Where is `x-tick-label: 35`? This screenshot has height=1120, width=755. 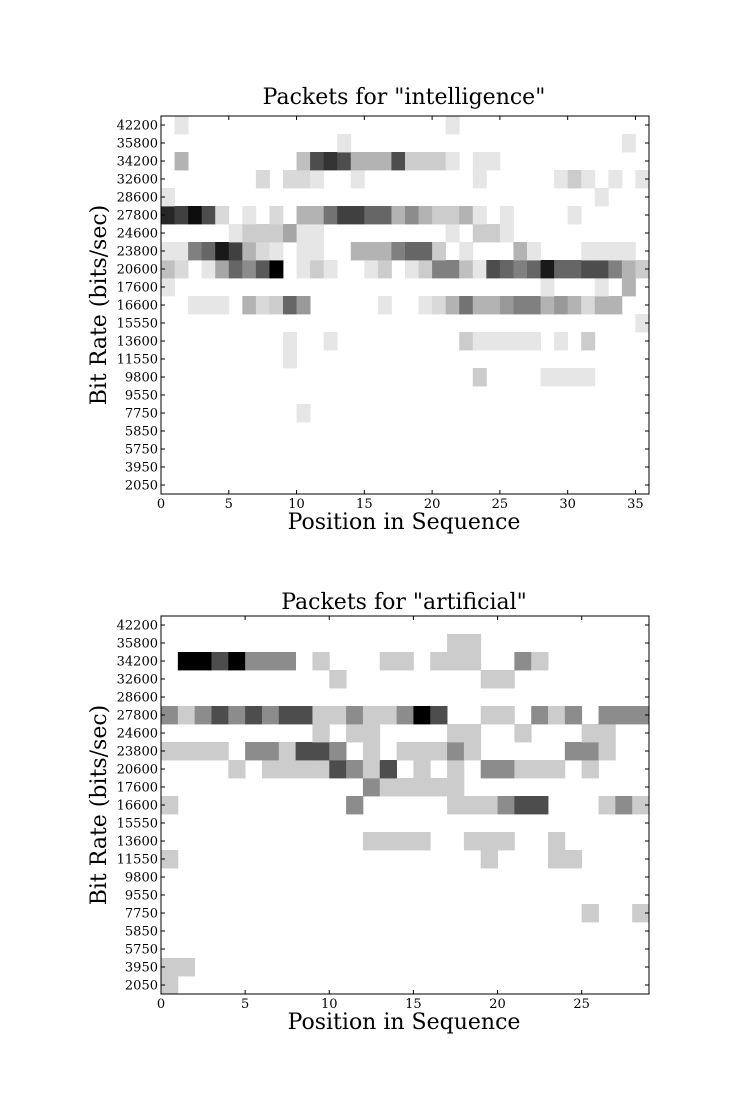
x-tick-label: 35 is located at coordinates (635, 504).